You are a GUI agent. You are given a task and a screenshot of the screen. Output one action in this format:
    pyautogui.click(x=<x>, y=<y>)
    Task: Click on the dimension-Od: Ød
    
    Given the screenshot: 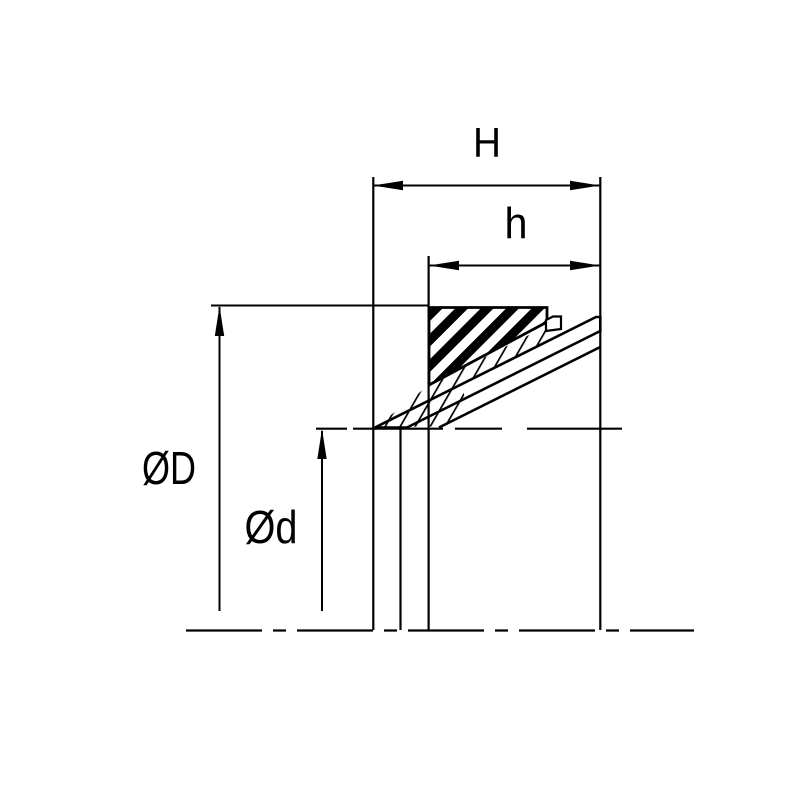 What is the action you would take?
    pyautogui.click(x=286, y=520)
    